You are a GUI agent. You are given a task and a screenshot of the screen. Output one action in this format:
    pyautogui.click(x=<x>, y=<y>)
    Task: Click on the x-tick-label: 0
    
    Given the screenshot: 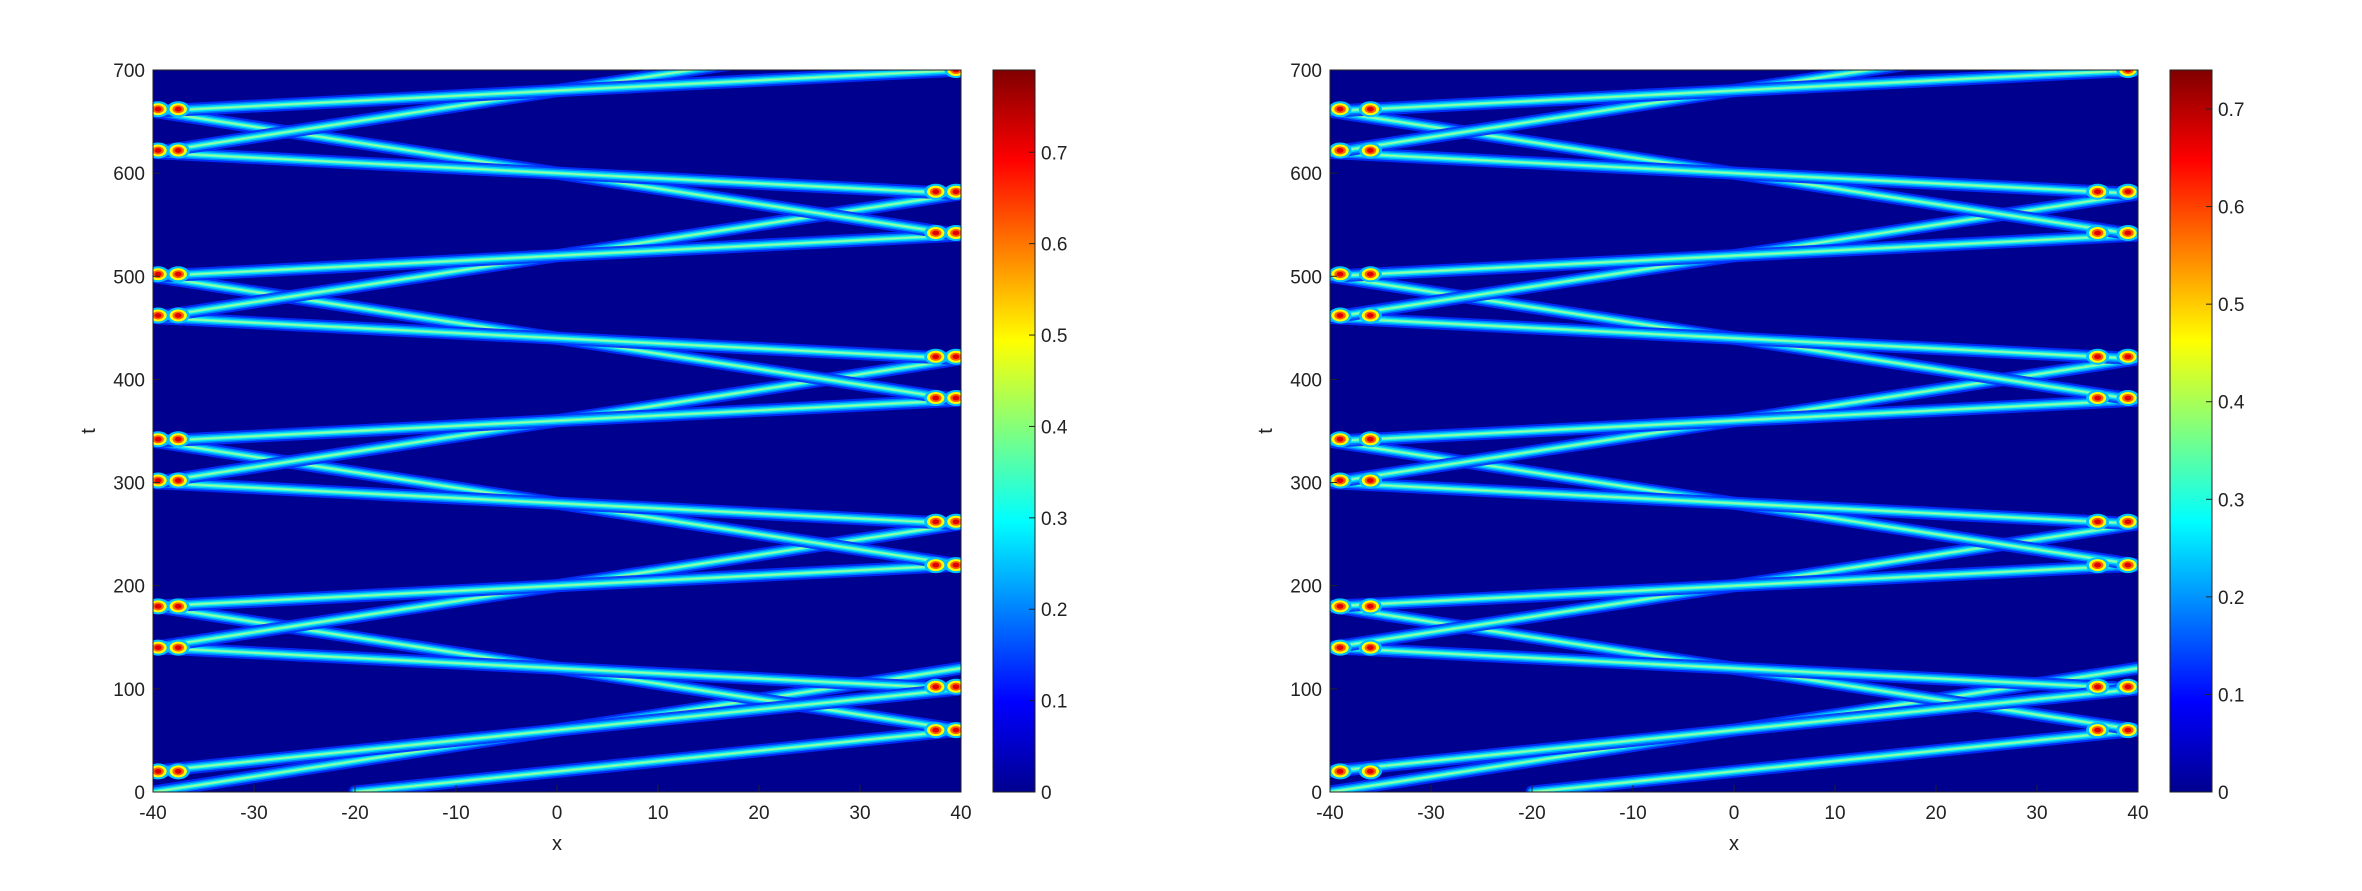 What is the action you would take?
    pyautogui.click(x=557, y=813)
    